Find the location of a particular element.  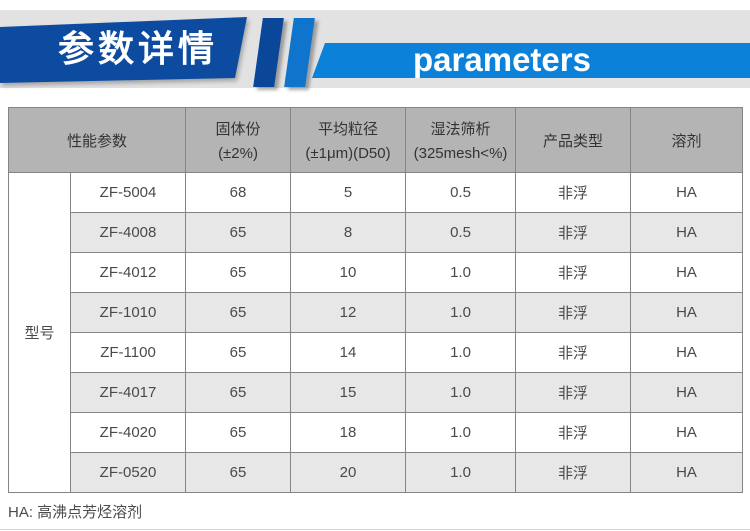

cell-size: 10 is located at coordinates (348, 272).